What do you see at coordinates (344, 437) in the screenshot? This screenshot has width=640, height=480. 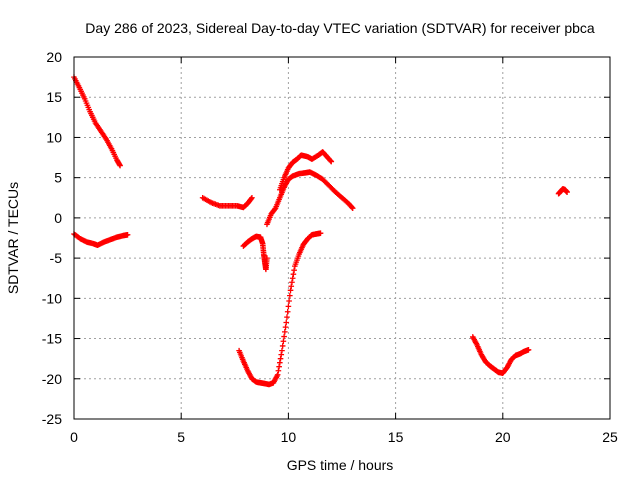 I see `x-tick-labels: 0 5 10 15 20 25` at bounding box center [344, 437].